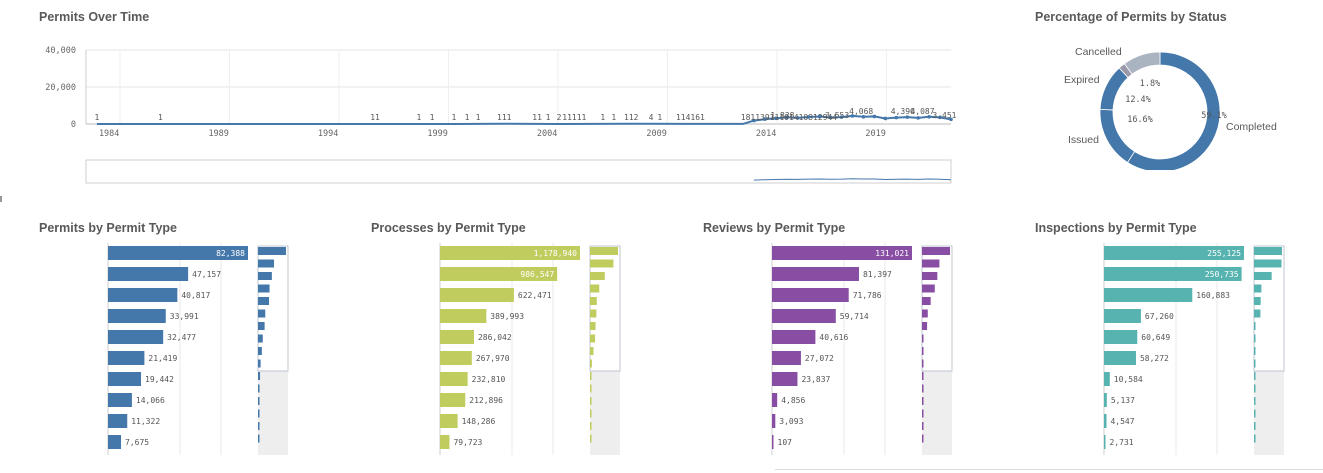 The image size is (1323, 473). What do you see at coordinates (877, 274) in the screenshot?
I see `bar-value-label: 81,397` at bounding box center [877, 274].